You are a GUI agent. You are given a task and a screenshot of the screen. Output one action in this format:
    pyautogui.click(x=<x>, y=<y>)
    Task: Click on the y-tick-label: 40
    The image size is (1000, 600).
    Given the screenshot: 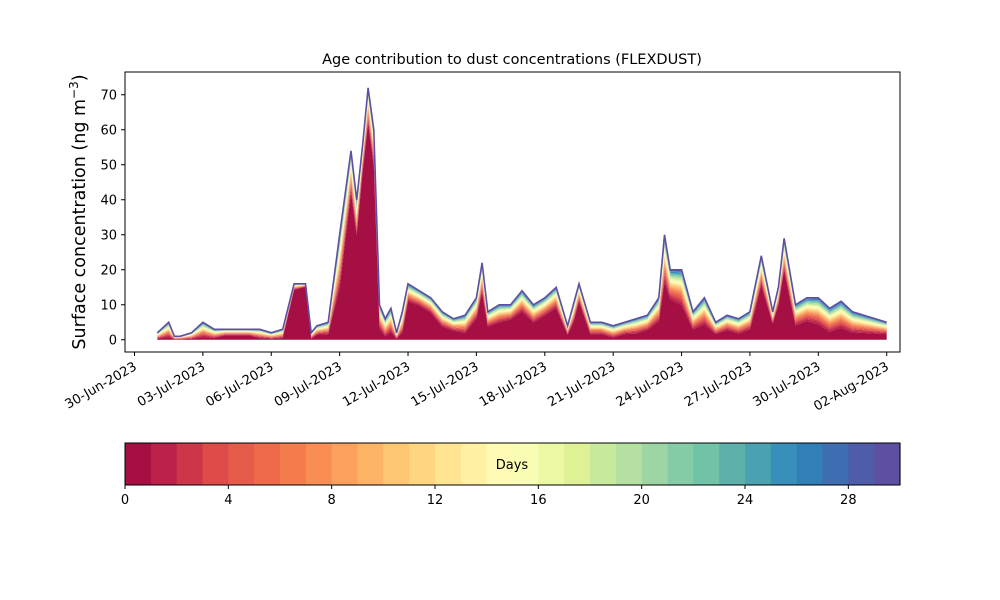 What is the action you would take?
    pyautogui.click(x=108, y=200)
    